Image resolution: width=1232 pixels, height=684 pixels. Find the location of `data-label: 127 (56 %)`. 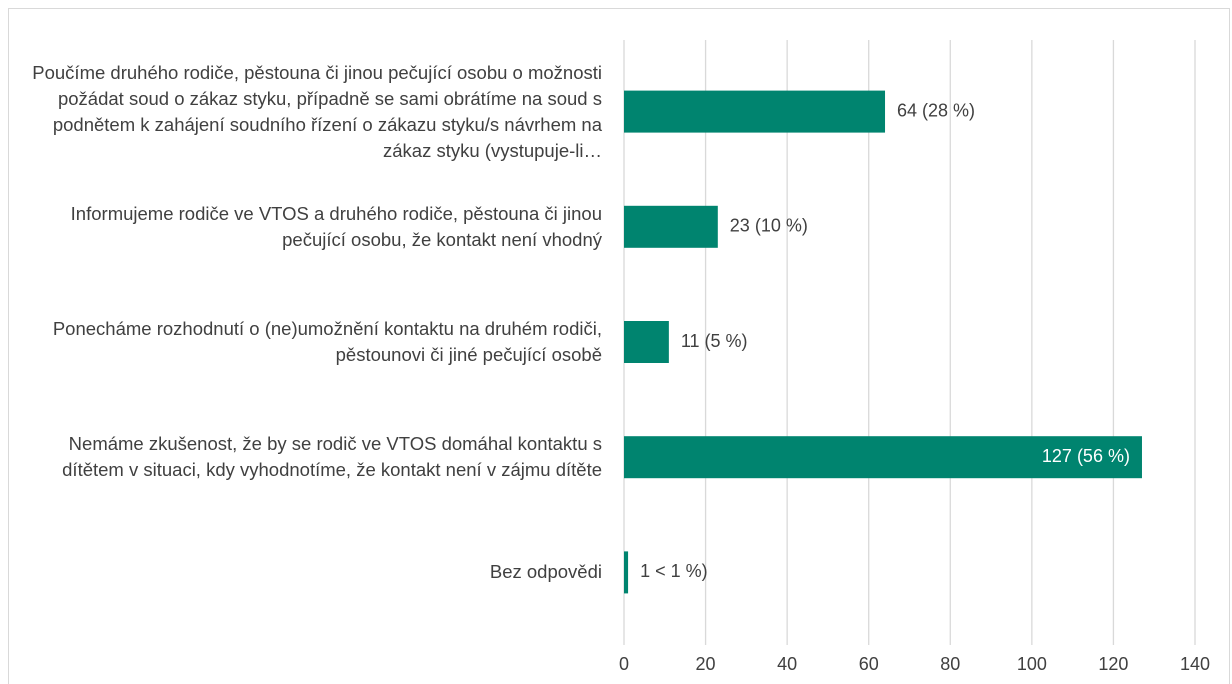

data-label: 127 (56 %) is located at coordinates (1086, 456).